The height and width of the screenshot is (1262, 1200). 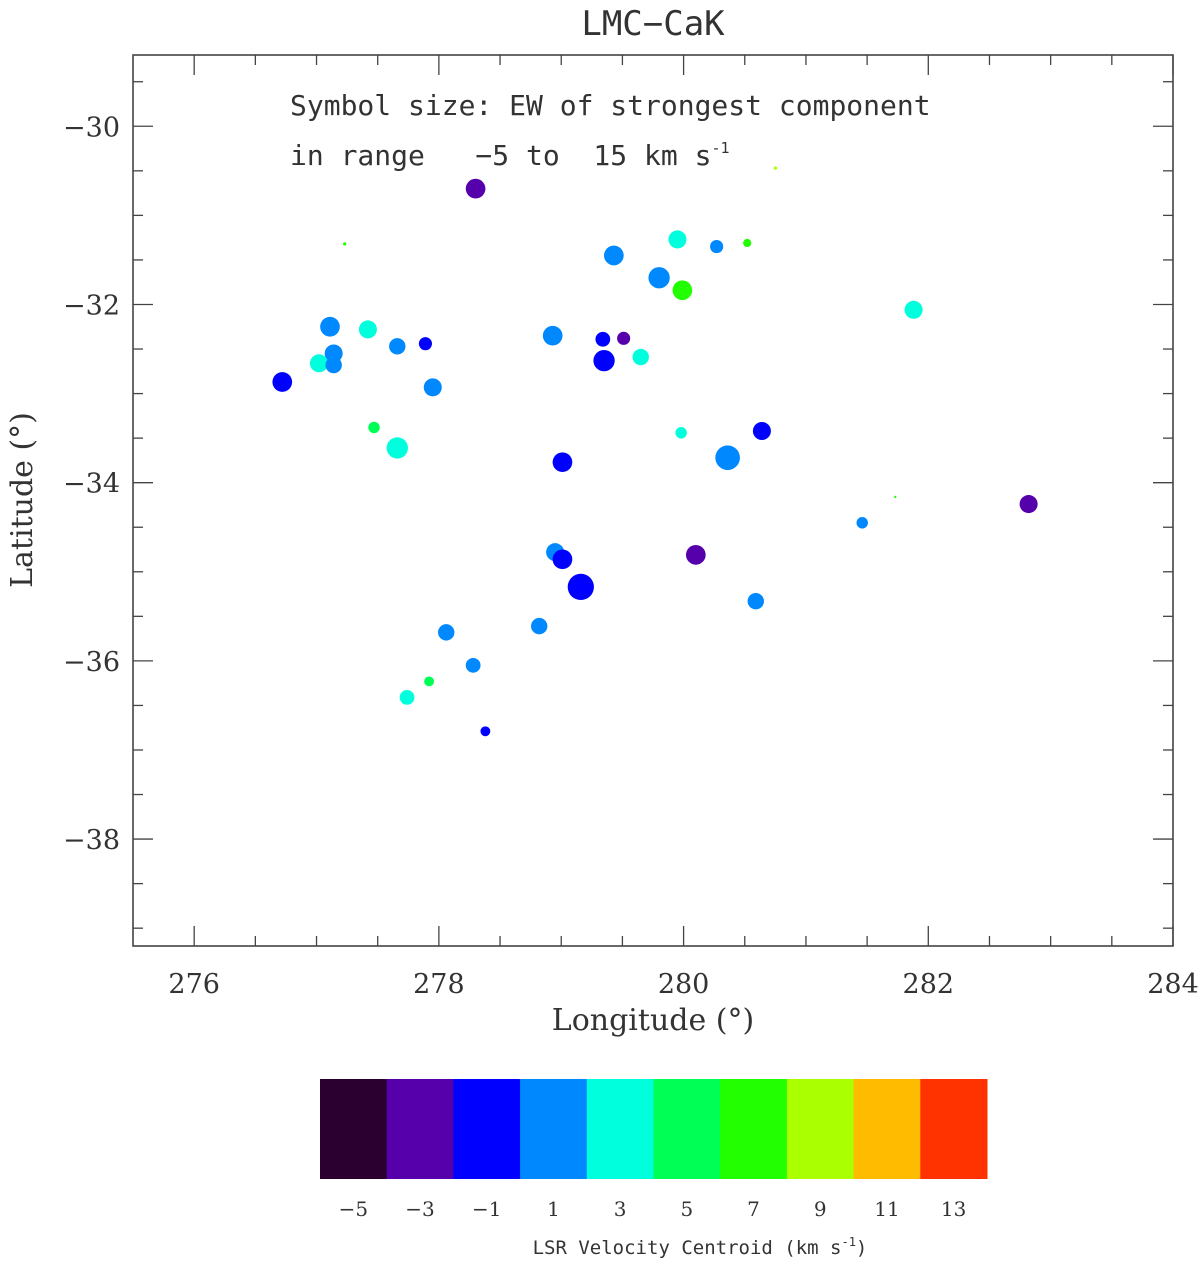 I want to click on colorbar-title-text: LSR Velocity Centroid (km s, so click(x=687, y=1248).